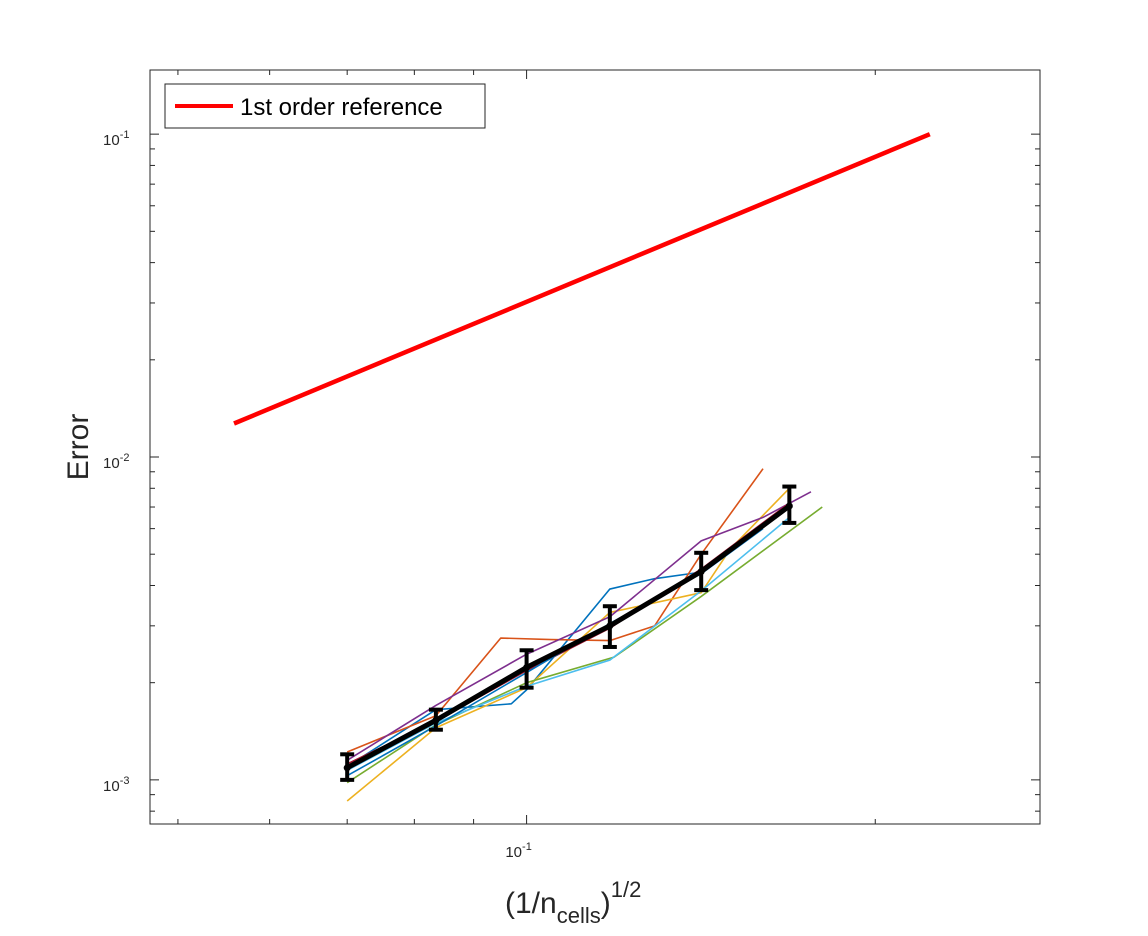 The height and width of the screenshot is (936, 1148). What do you see at coordinates (568, 637) in the screenshot?
I see `mean-line` at bounding box center [568, 637].